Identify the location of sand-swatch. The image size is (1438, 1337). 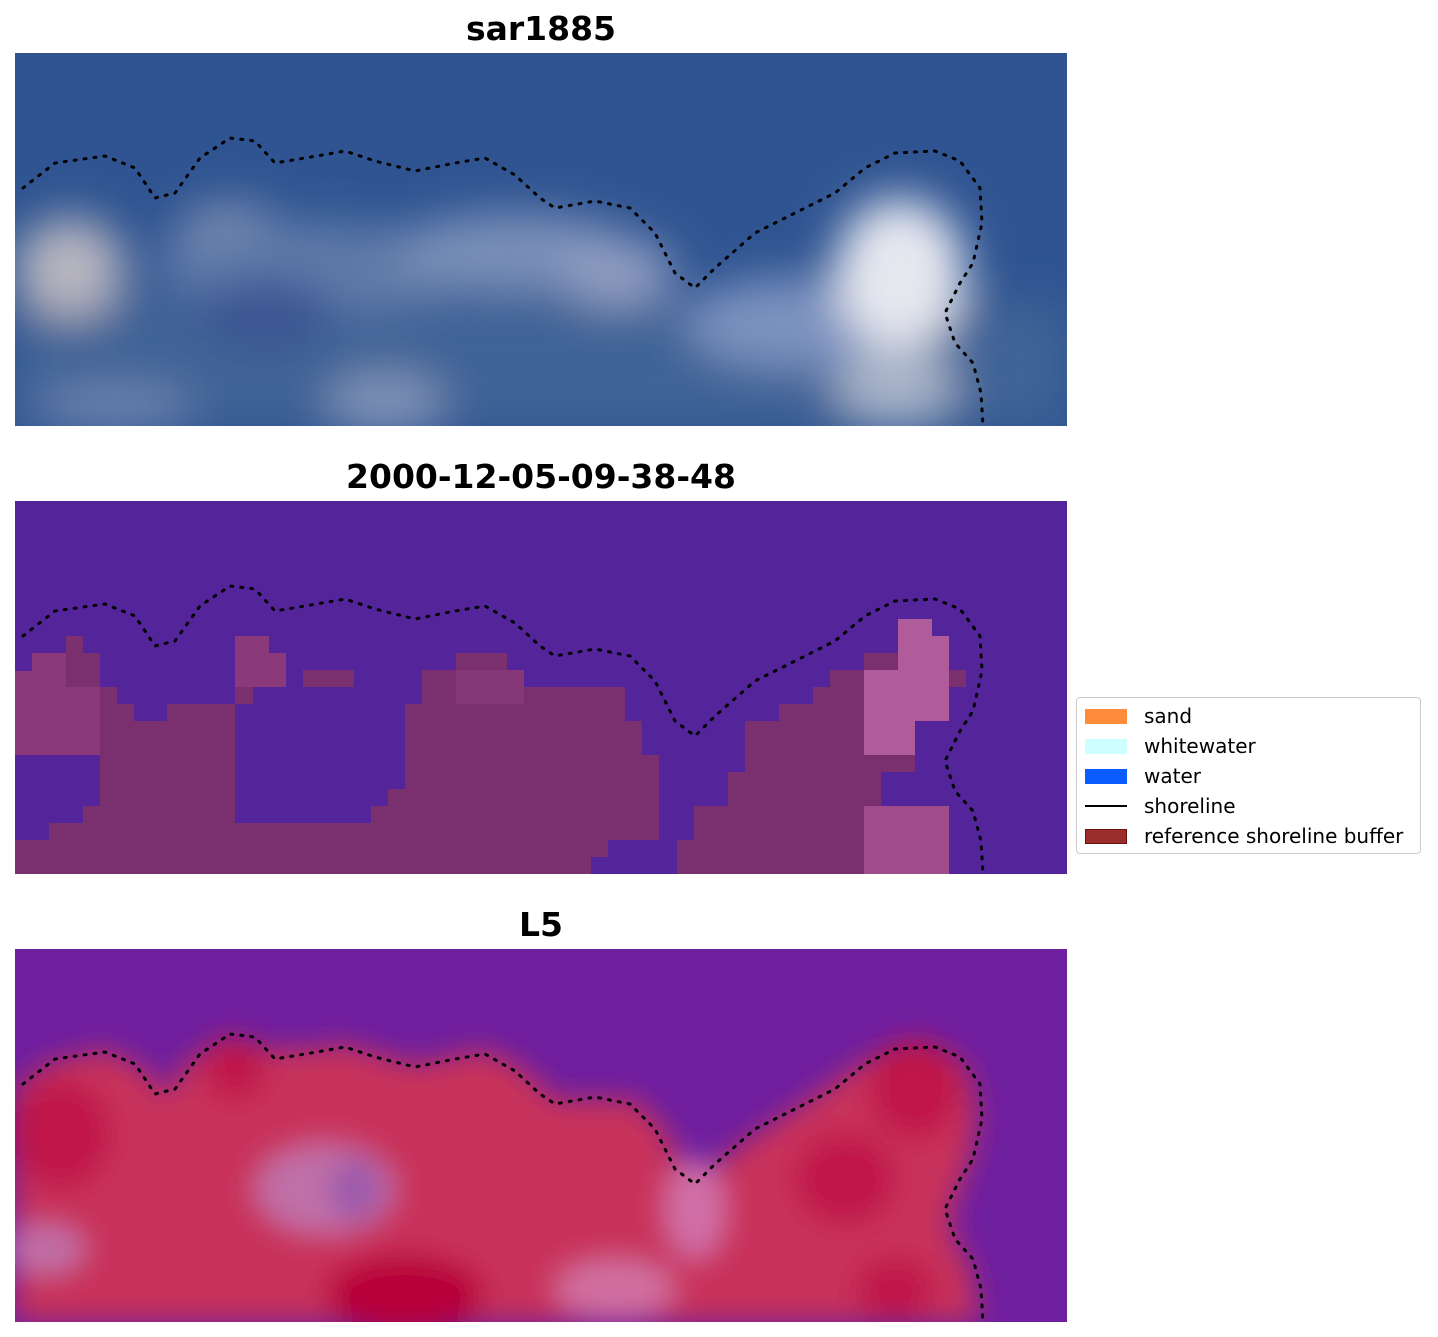
(1106, 716).